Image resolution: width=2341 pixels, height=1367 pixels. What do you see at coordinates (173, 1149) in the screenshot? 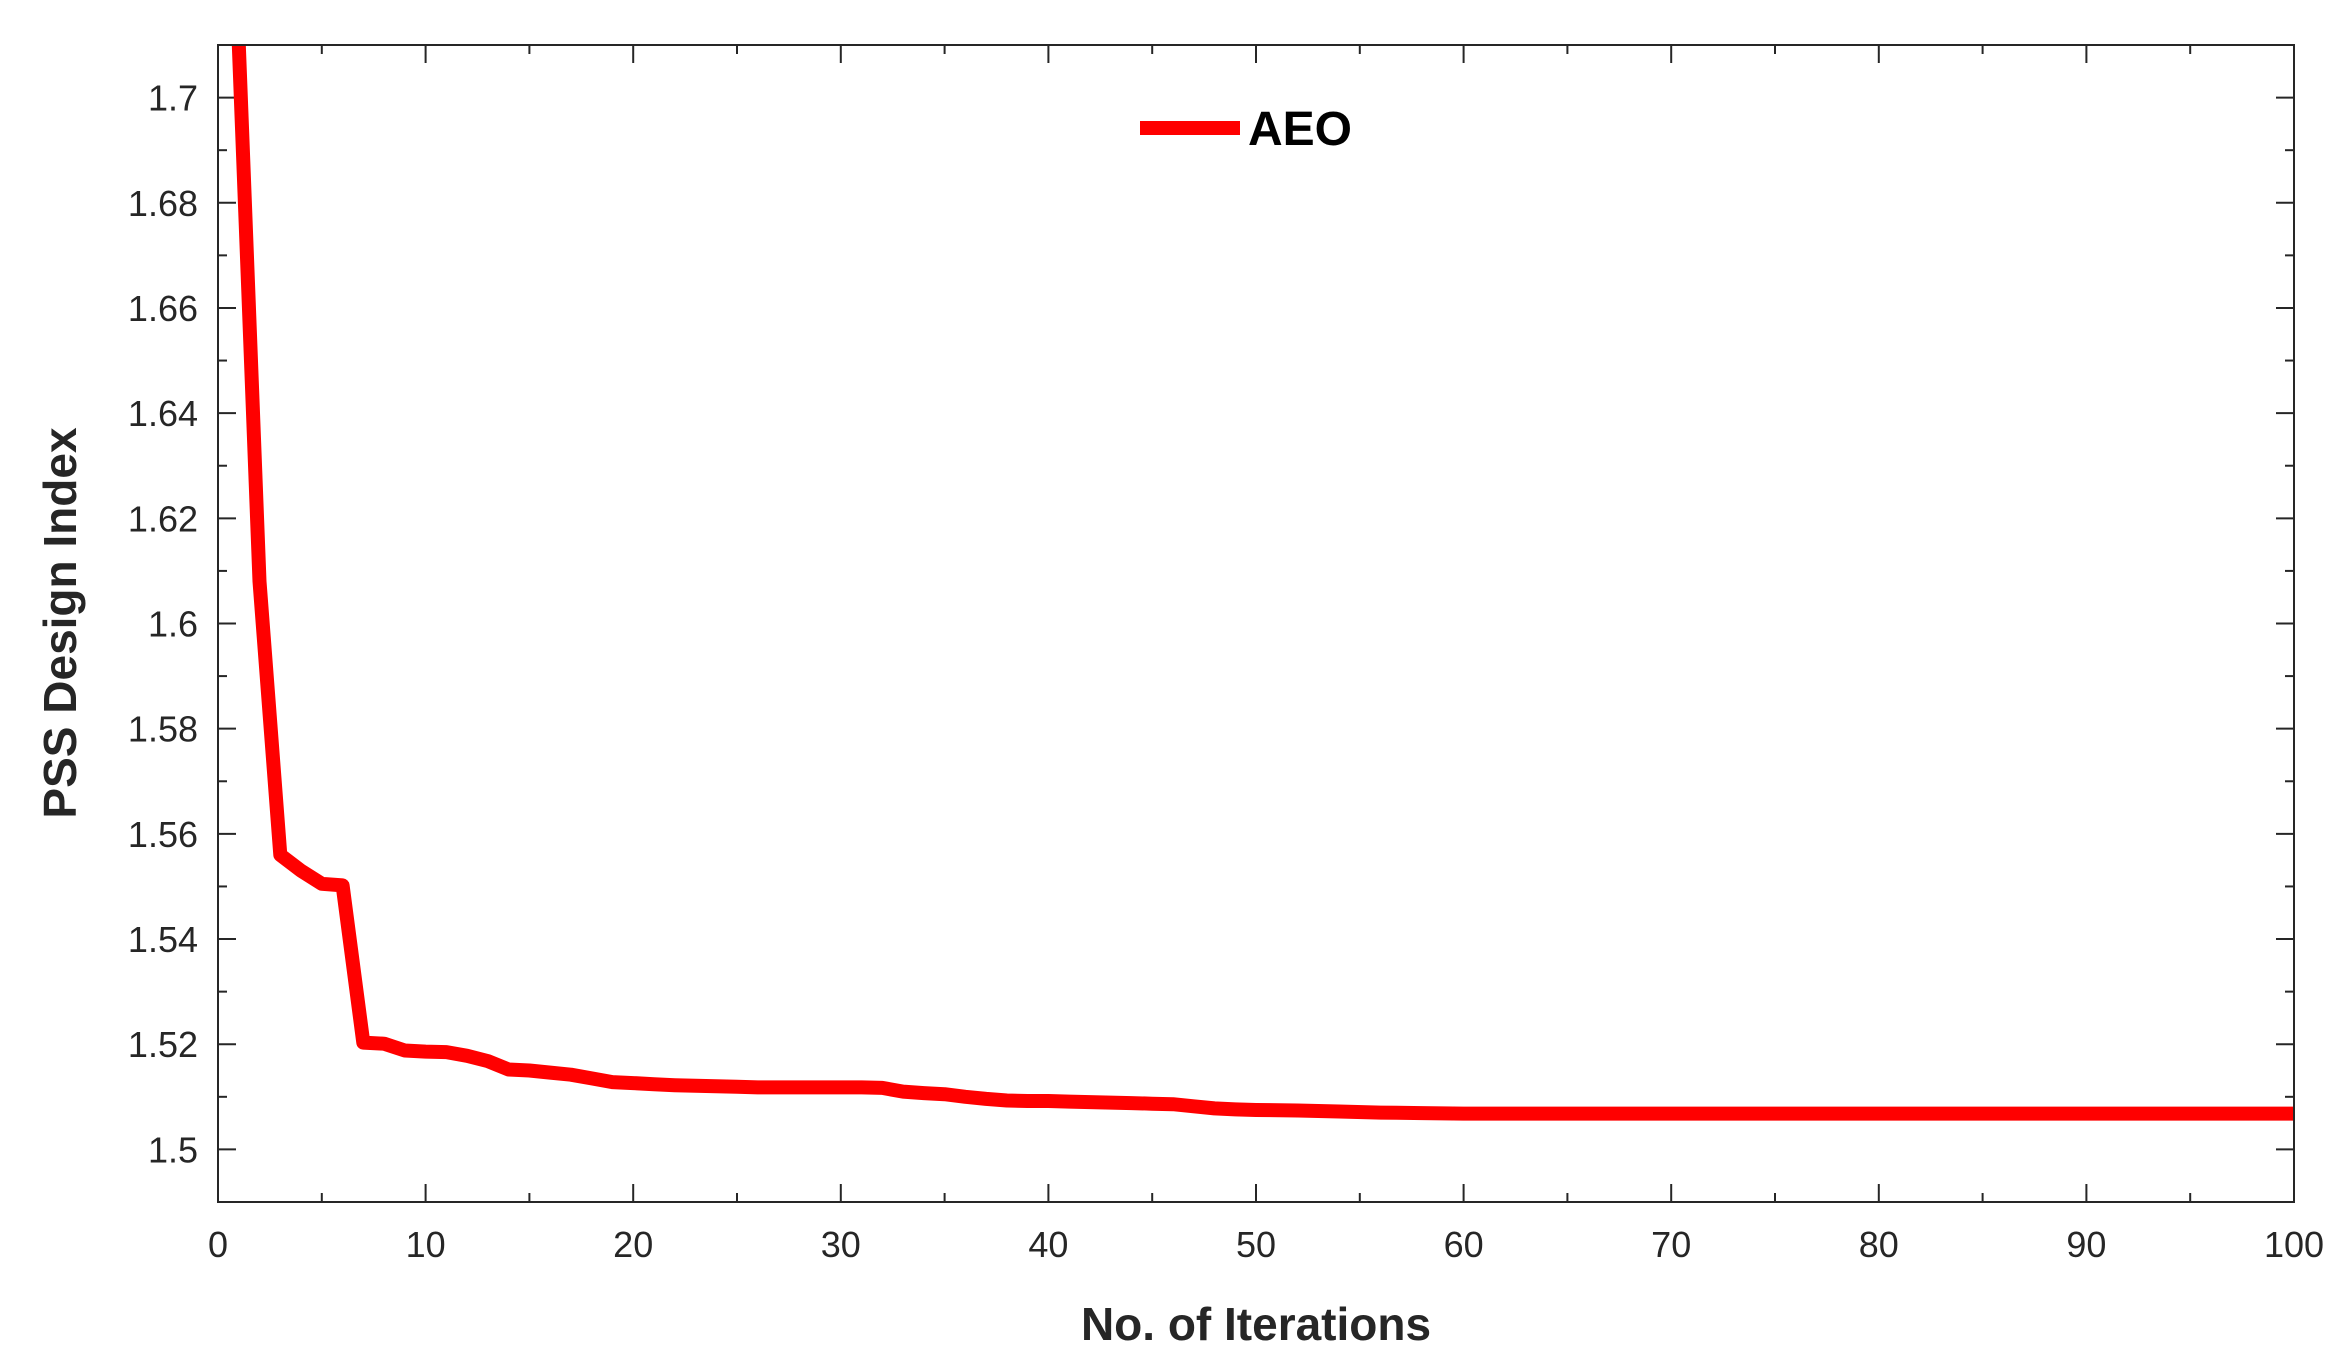
I see `y-tick-label: 1.5` at bounding box center [173, 1149].